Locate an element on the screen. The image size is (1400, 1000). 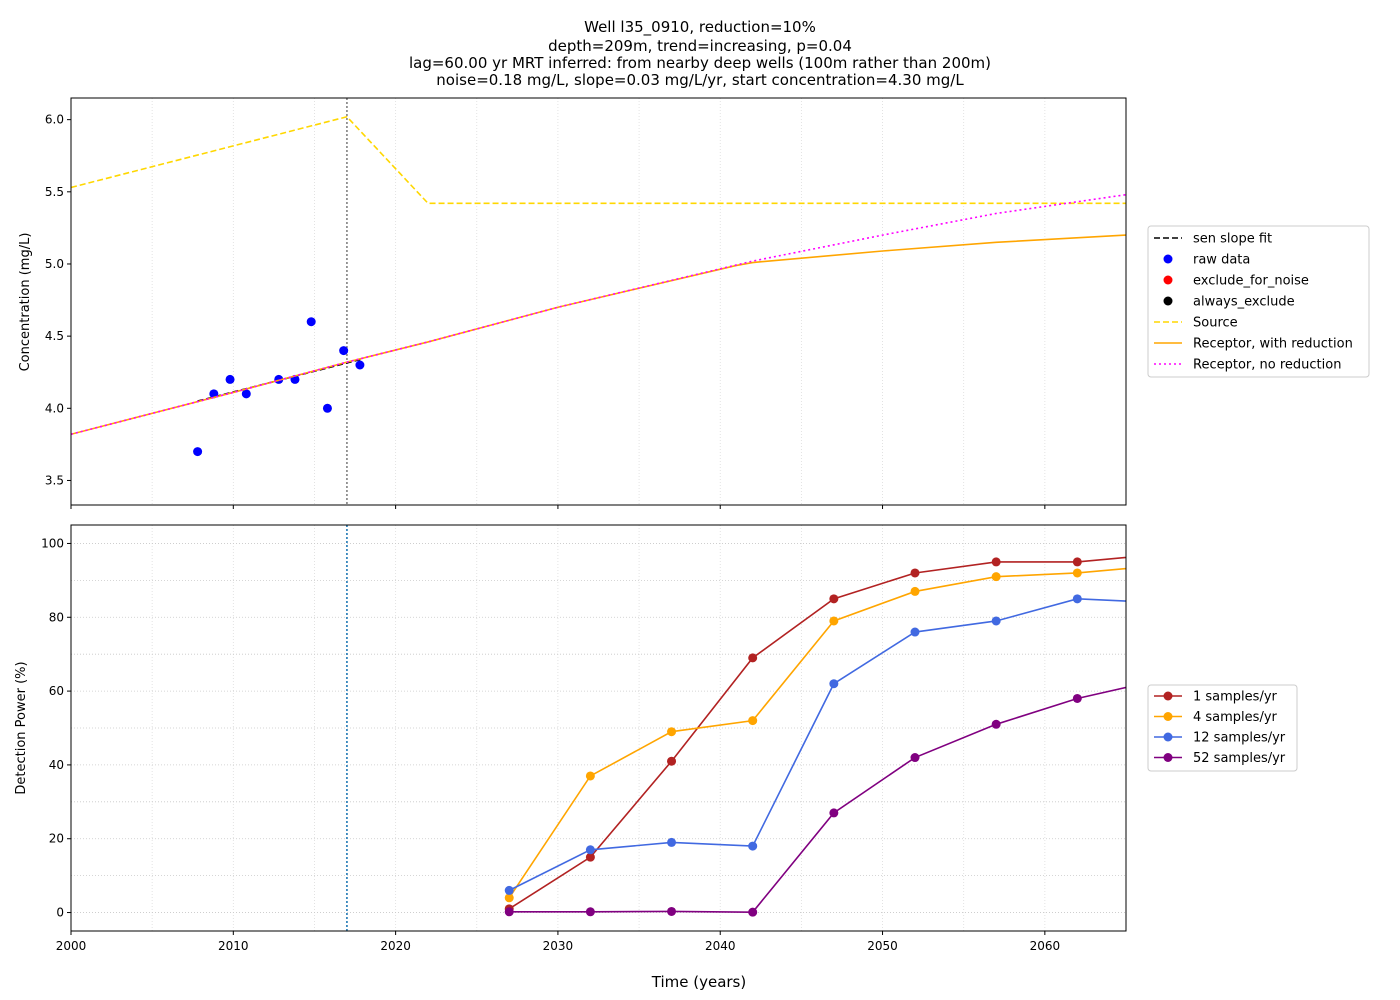
series-line-source is located at coordinates (598, 160).